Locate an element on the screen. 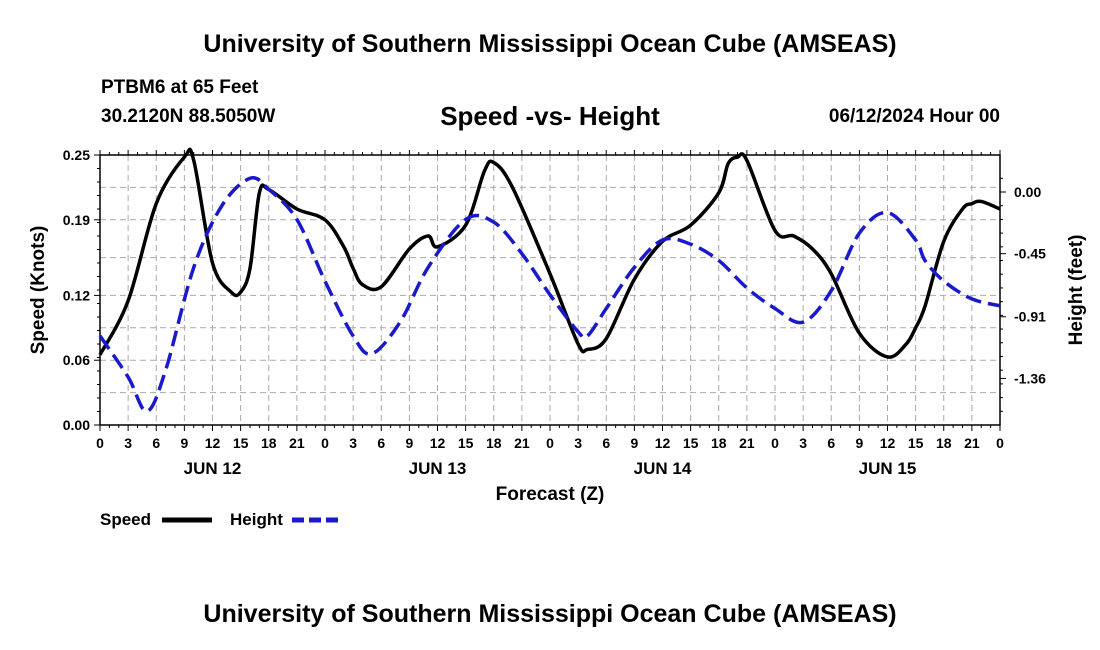 Image resolution: width=1100 pixels, height=650 pixels. y2-tick-label: 0.00 is located at coordinates (1027, 192).